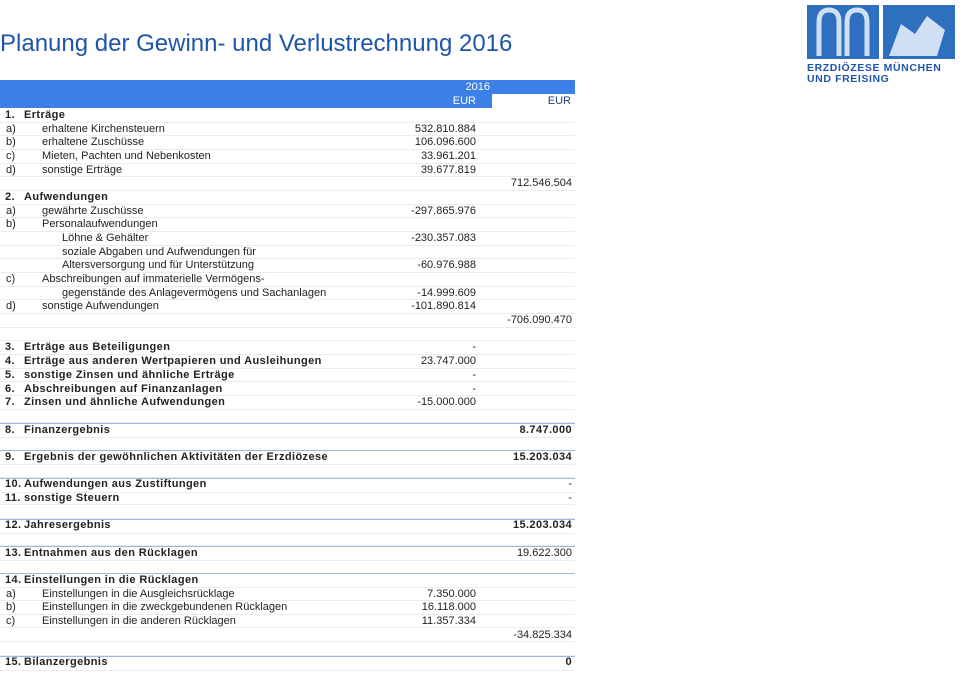 Image resolution: width=960 pixels, height=676 pixels. What do you see at coordinates (66, 197) in the screenshot?
I see `row-label: Aufwendungen` at bounding box center [66, 197].